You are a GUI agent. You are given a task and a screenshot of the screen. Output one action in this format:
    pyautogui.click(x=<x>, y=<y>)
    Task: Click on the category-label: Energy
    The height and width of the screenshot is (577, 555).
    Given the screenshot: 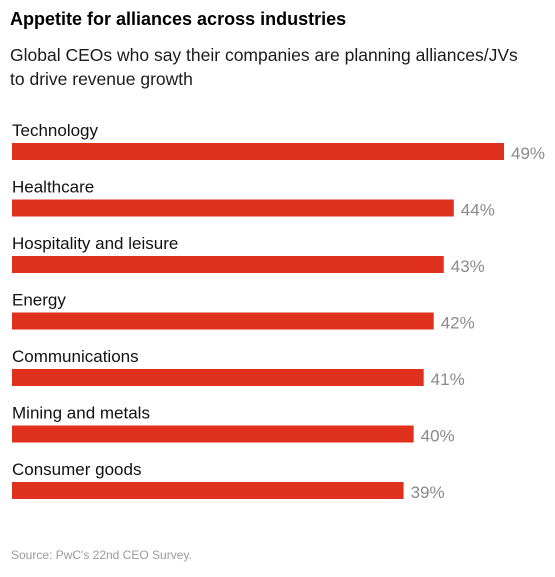 What is the action you would take?
    pyautogui.click(x=39, y=300)
    